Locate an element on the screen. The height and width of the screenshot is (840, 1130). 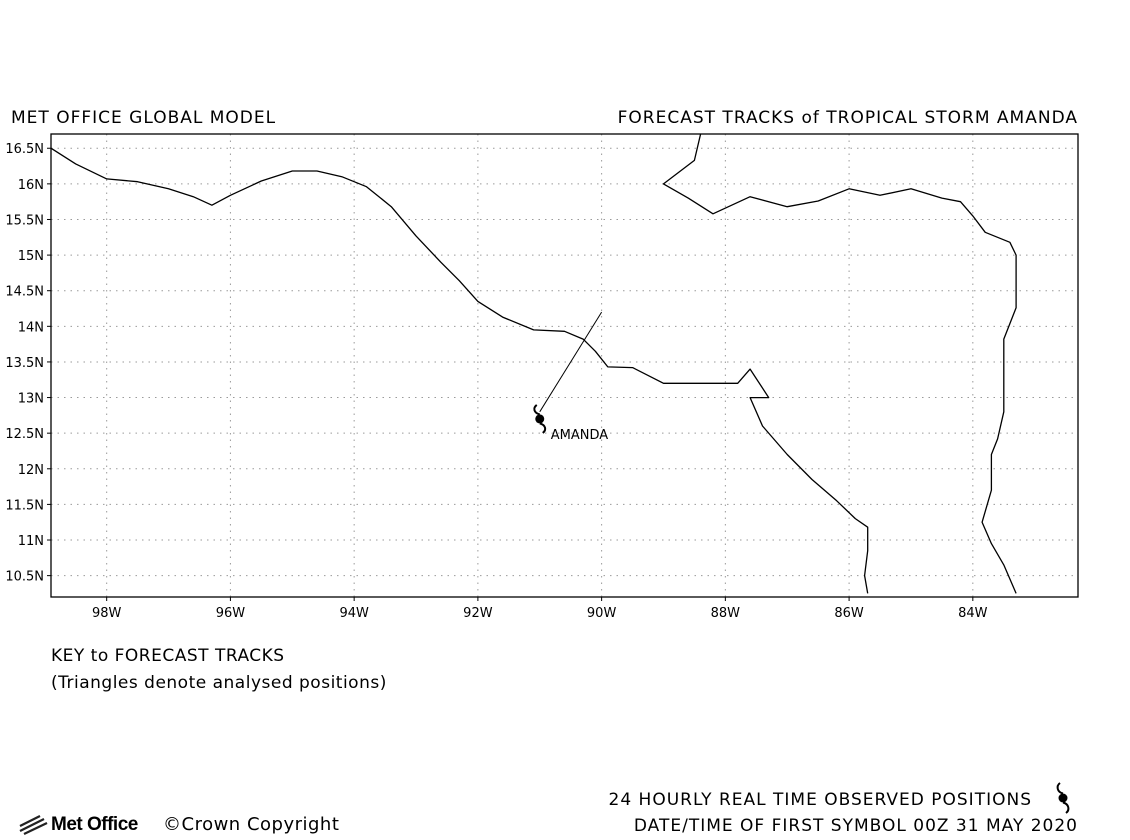
lat-tick-label: 12N is located at coordinates (31, 470).